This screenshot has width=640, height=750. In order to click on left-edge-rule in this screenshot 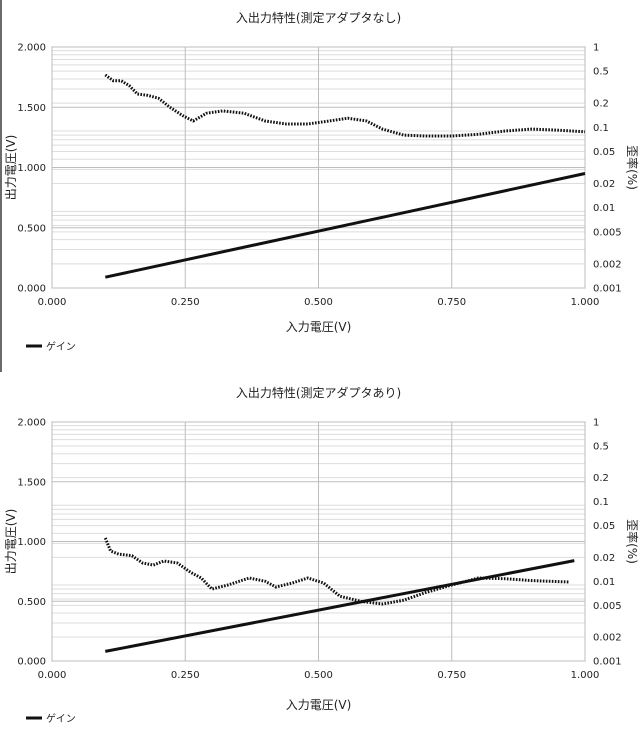, I will do `click(1, 186)`.